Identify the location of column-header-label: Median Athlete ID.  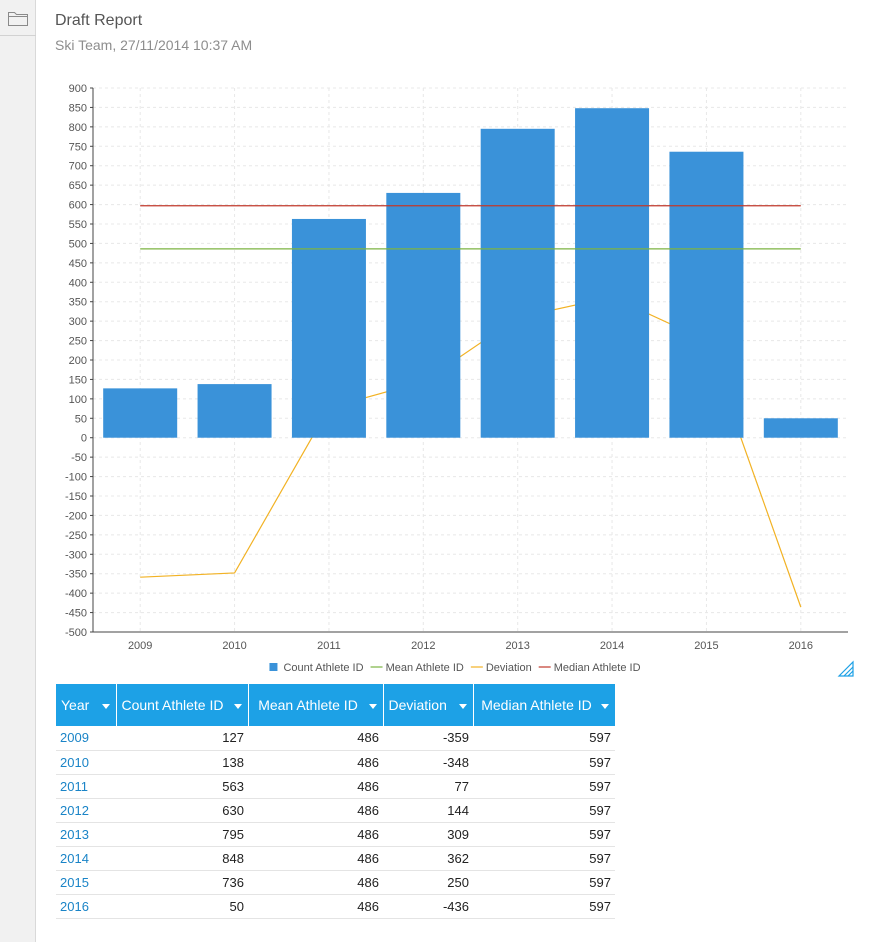
(536, 705).